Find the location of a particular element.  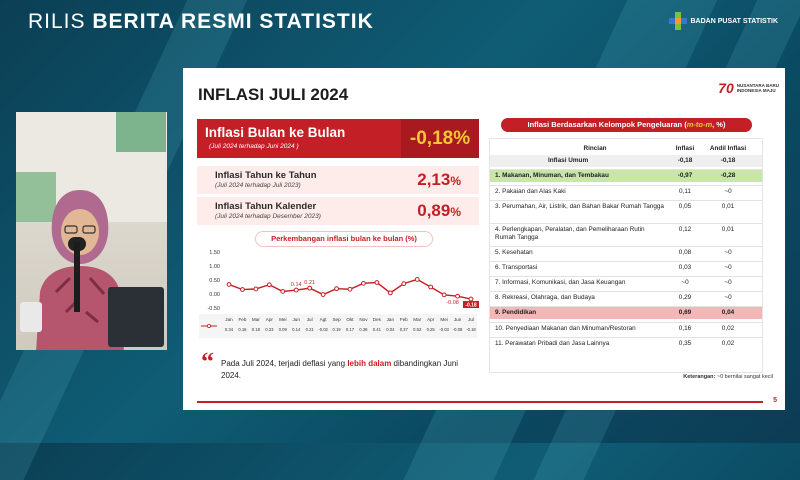

slide-title: INFLASI JULI 2024 is located at coordinates (273, 94).